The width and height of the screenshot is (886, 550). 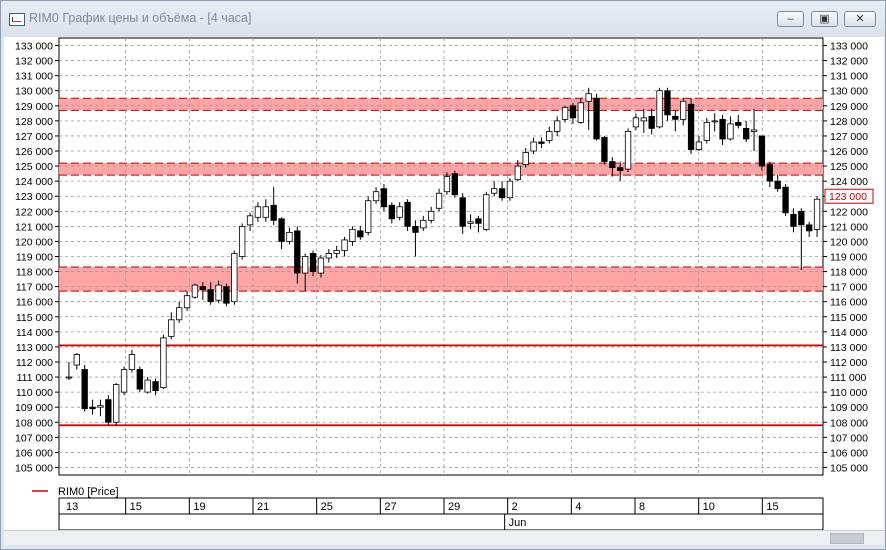 I want to click on maximize-button: ▣, so click(x=824, y=19).